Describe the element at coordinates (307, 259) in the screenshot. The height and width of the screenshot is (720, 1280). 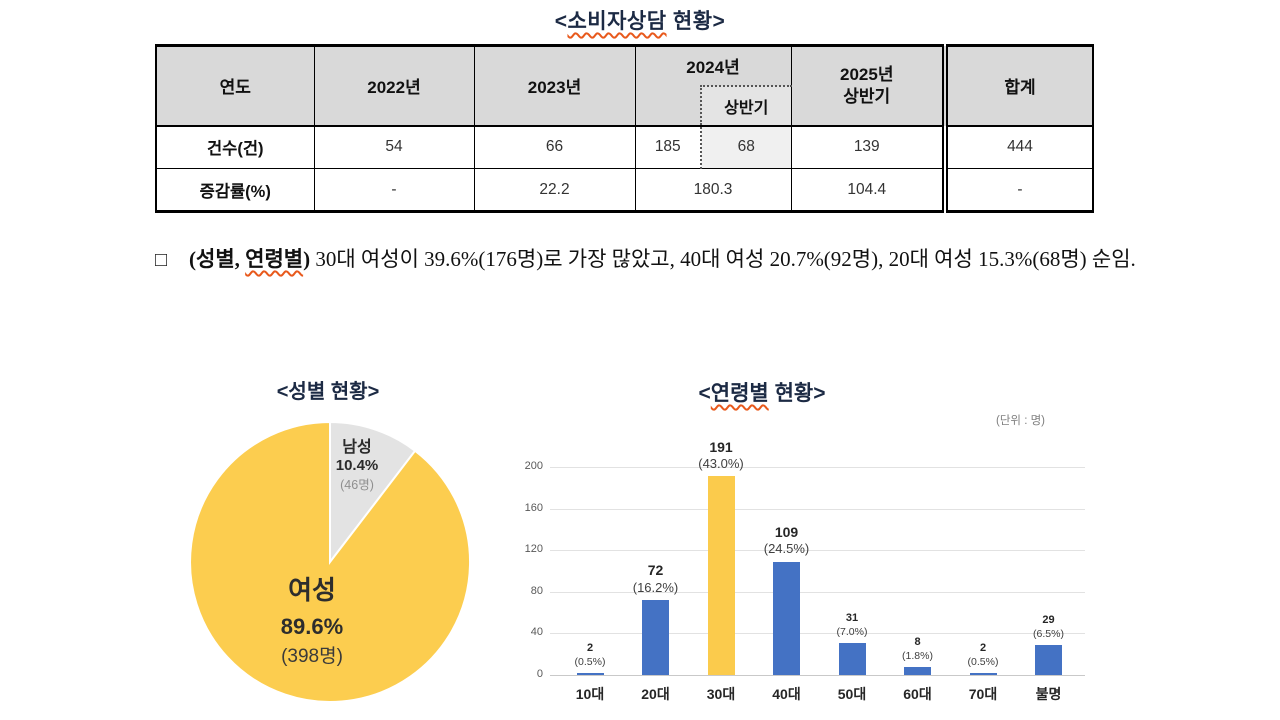
I see `paragraph-lead-close: )` at that location.